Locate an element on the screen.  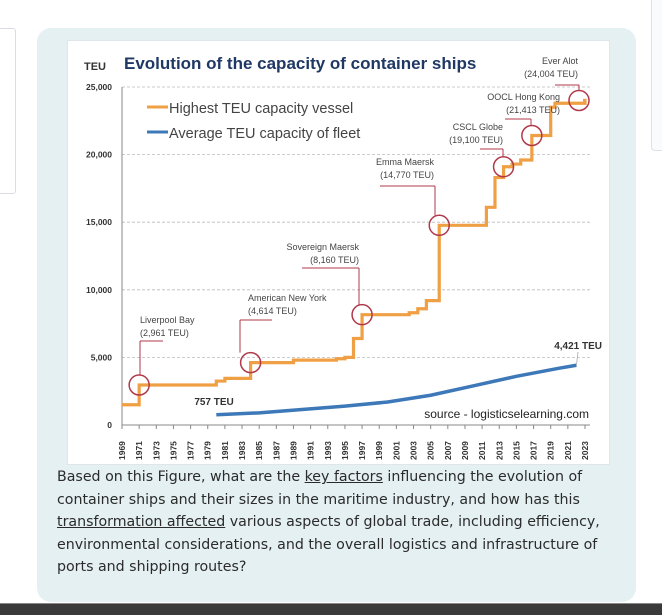
key-factors-link: key factors is located at coordinates (343, 477).